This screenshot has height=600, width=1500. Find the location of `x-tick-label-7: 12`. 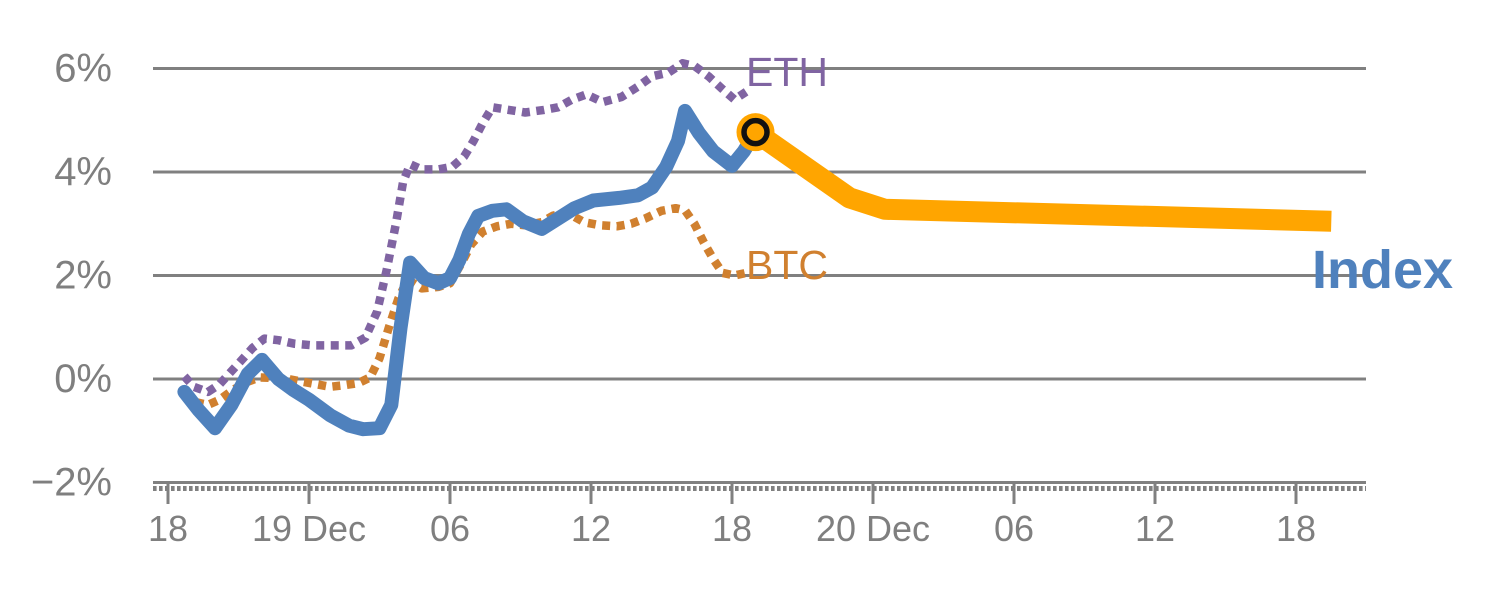

x-tick-label-7: 12 is located at coordinates (1155, 528).